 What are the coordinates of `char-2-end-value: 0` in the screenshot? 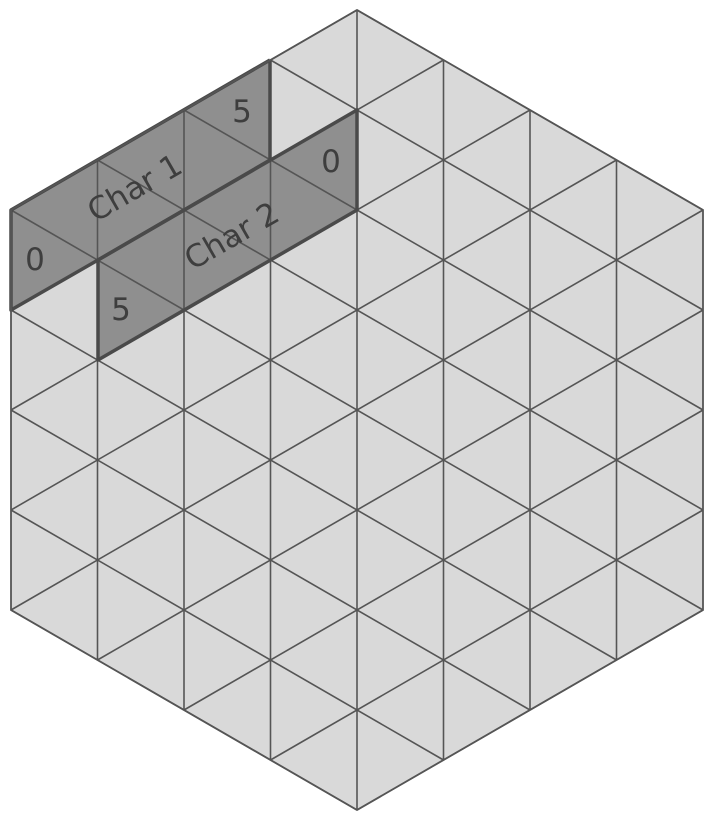 It's located at (331, 162).